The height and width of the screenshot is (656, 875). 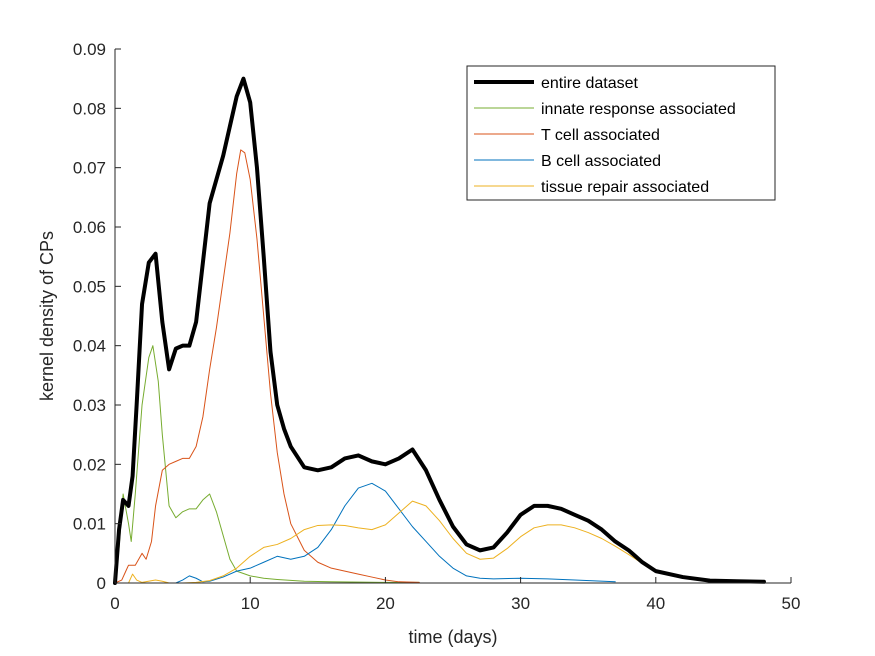 What do you see at coordinates (385, 603) in the screenshot?
I see `x-tick-label: 20` at bounding box center [385, 603].